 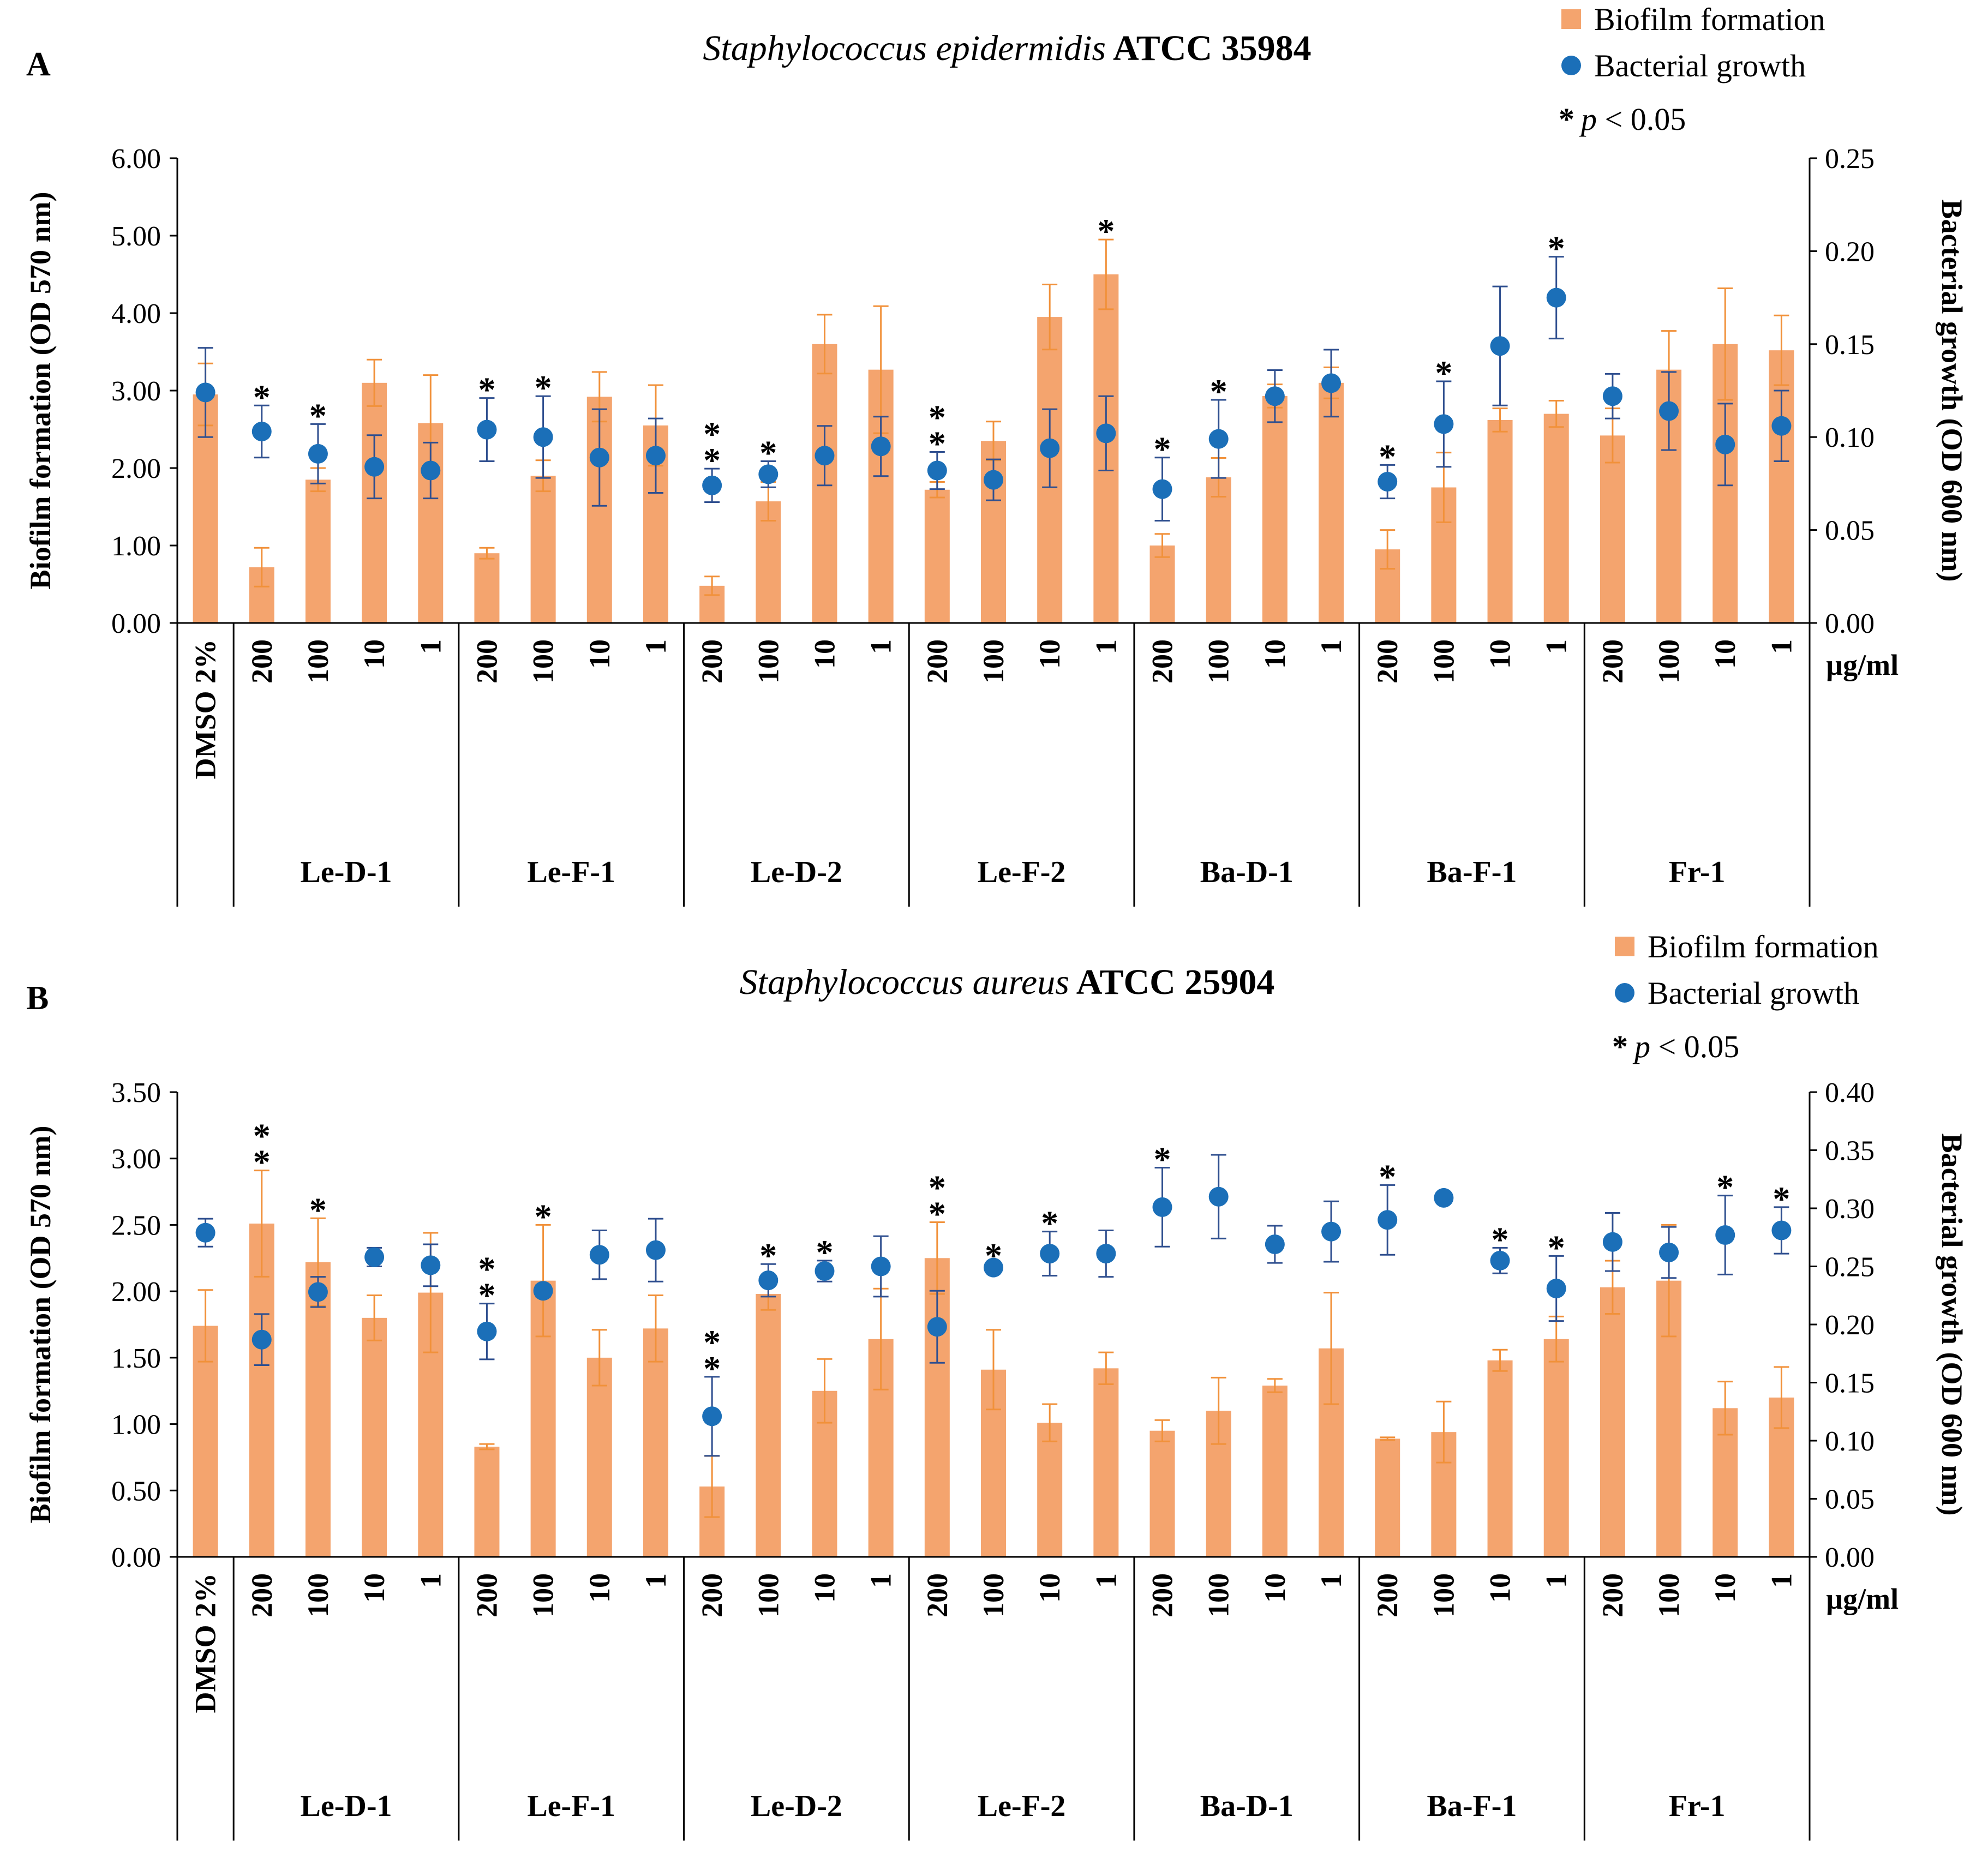 What do you see at coordinates (1694, 1046) in the screenshot?
I see `legend-sig-rest: < 0.05` at bounding box center [1694, 1046].